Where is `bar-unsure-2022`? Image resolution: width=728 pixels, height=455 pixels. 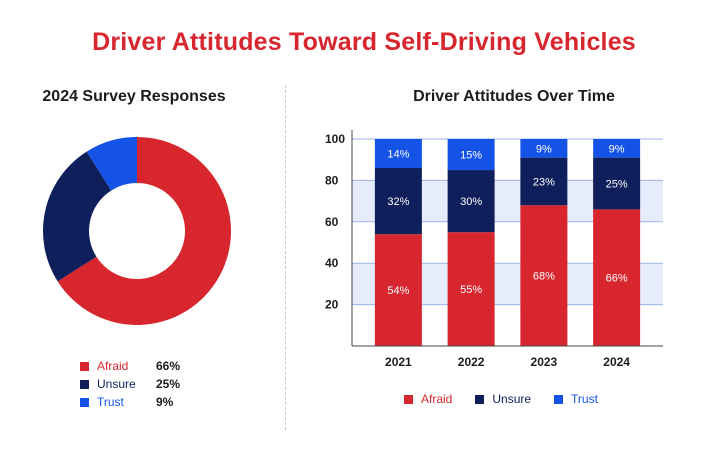
bar-unsure-2022 is located at coordinates (471, 201).